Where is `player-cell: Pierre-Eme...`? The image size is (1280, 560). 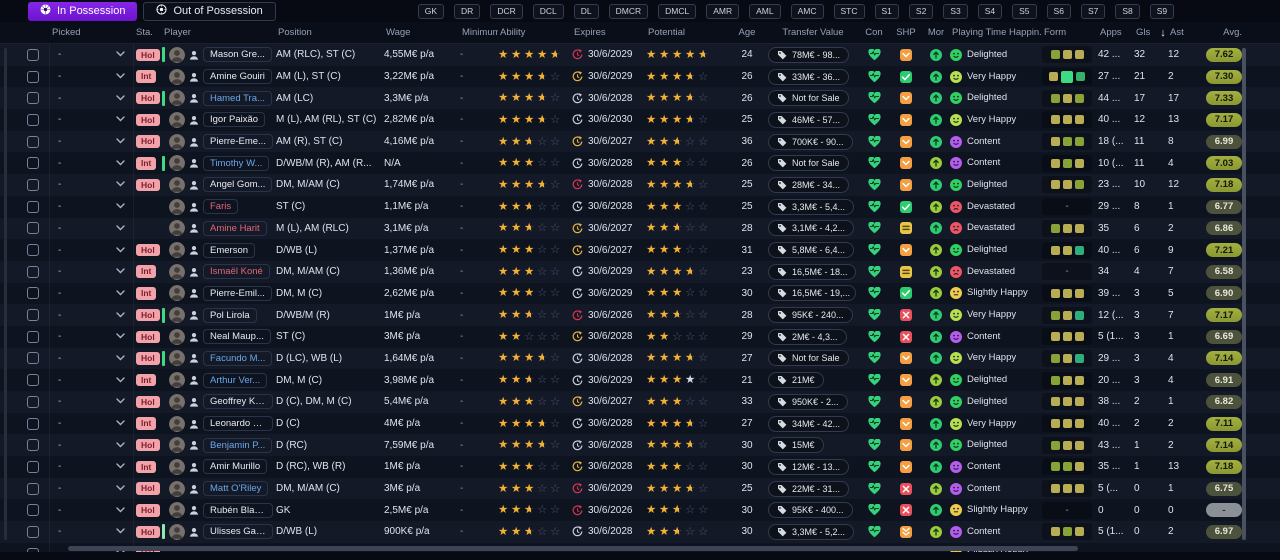
player-cell: Pierre-Eme... is located at coordinates (219, 142).